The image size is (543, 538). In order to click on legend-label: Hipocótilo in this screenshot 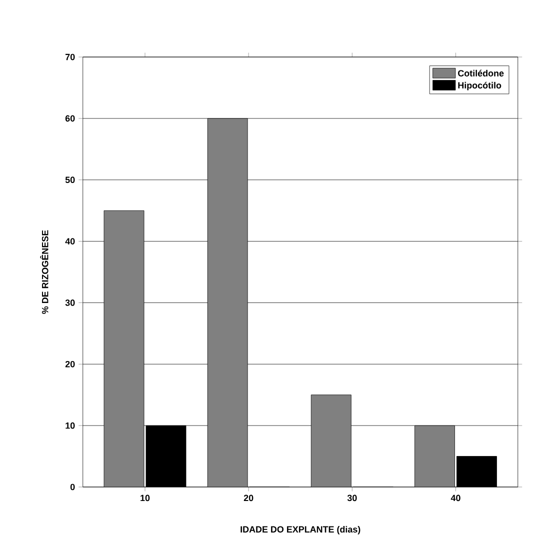, I will do `click(480, 86)`.